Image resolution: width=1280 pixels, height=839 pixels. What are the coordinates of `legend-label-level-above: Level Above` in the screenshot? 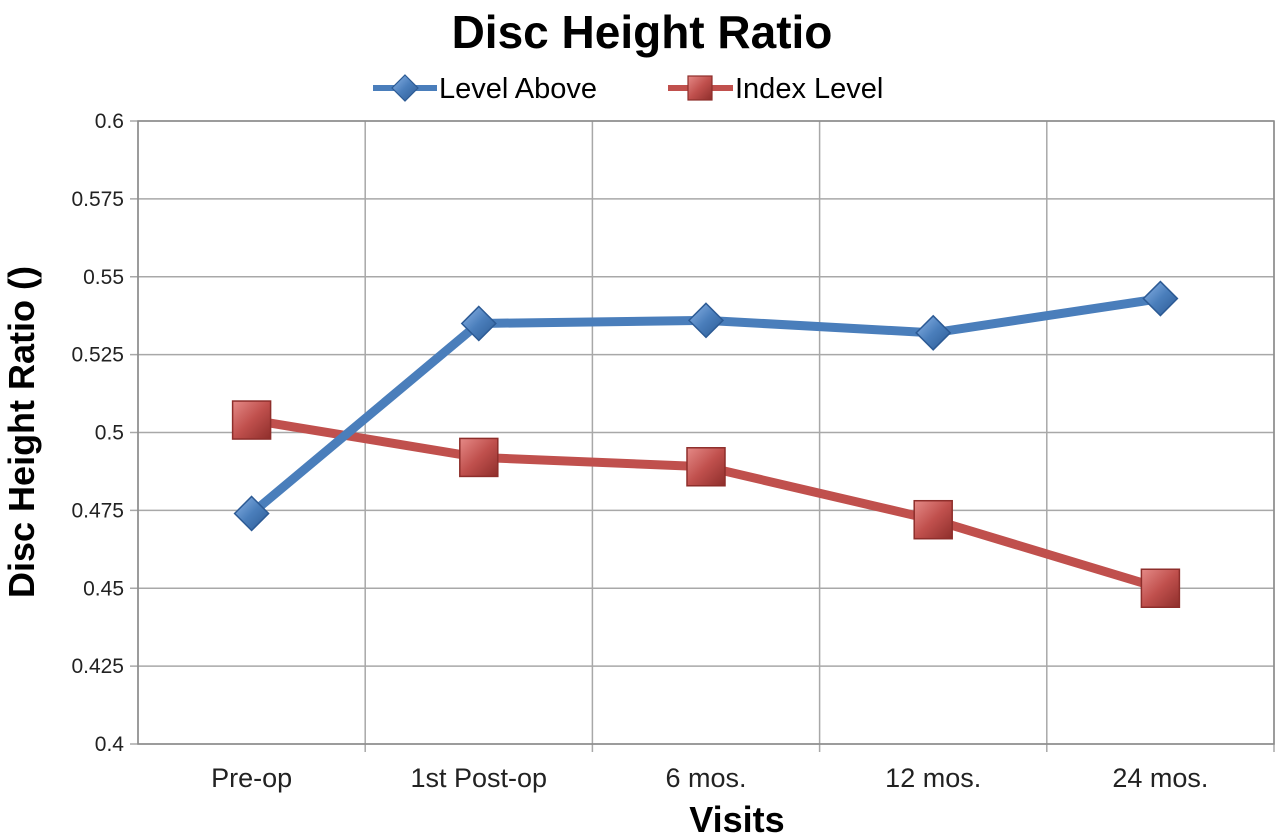 It's located at (518, 89).